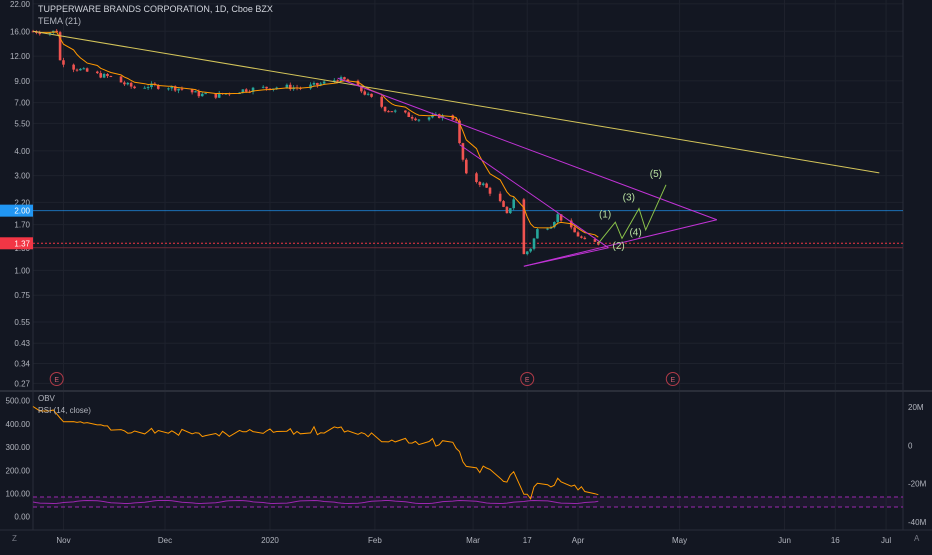  Describe the element at coordinates (315, 502) in the screenshot. I see `rsi-line` at that location.